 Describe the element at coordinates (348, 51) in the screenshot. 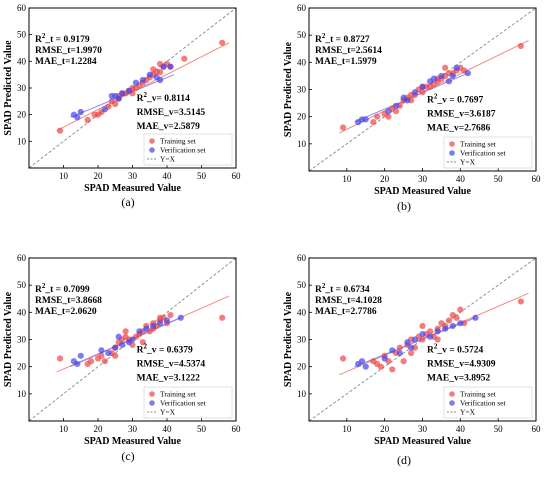

I see `training-stat: RMSE_t=2.5614` at that location.